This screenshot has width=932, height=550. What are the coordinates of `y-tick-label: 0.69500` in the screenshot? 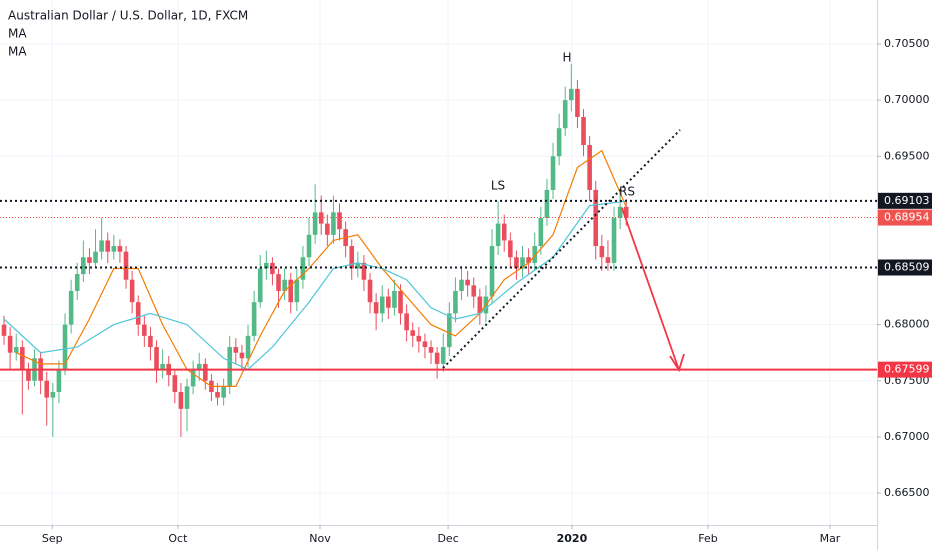 It's located at (907, 155).